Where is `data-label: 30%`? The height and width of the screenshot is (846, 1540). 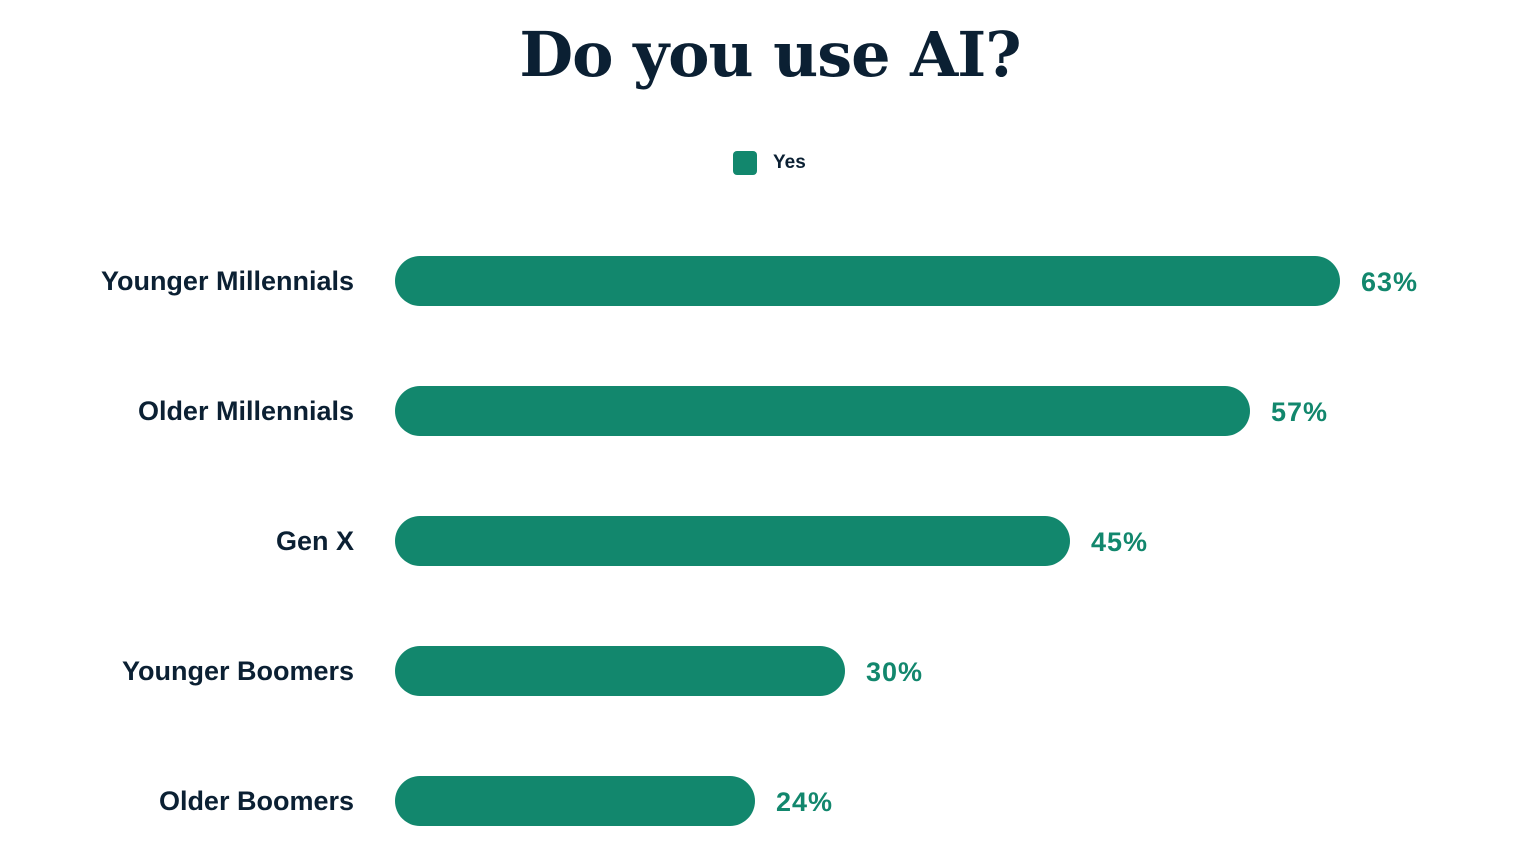
data-label: 30% is located at coordinates (894, 672).